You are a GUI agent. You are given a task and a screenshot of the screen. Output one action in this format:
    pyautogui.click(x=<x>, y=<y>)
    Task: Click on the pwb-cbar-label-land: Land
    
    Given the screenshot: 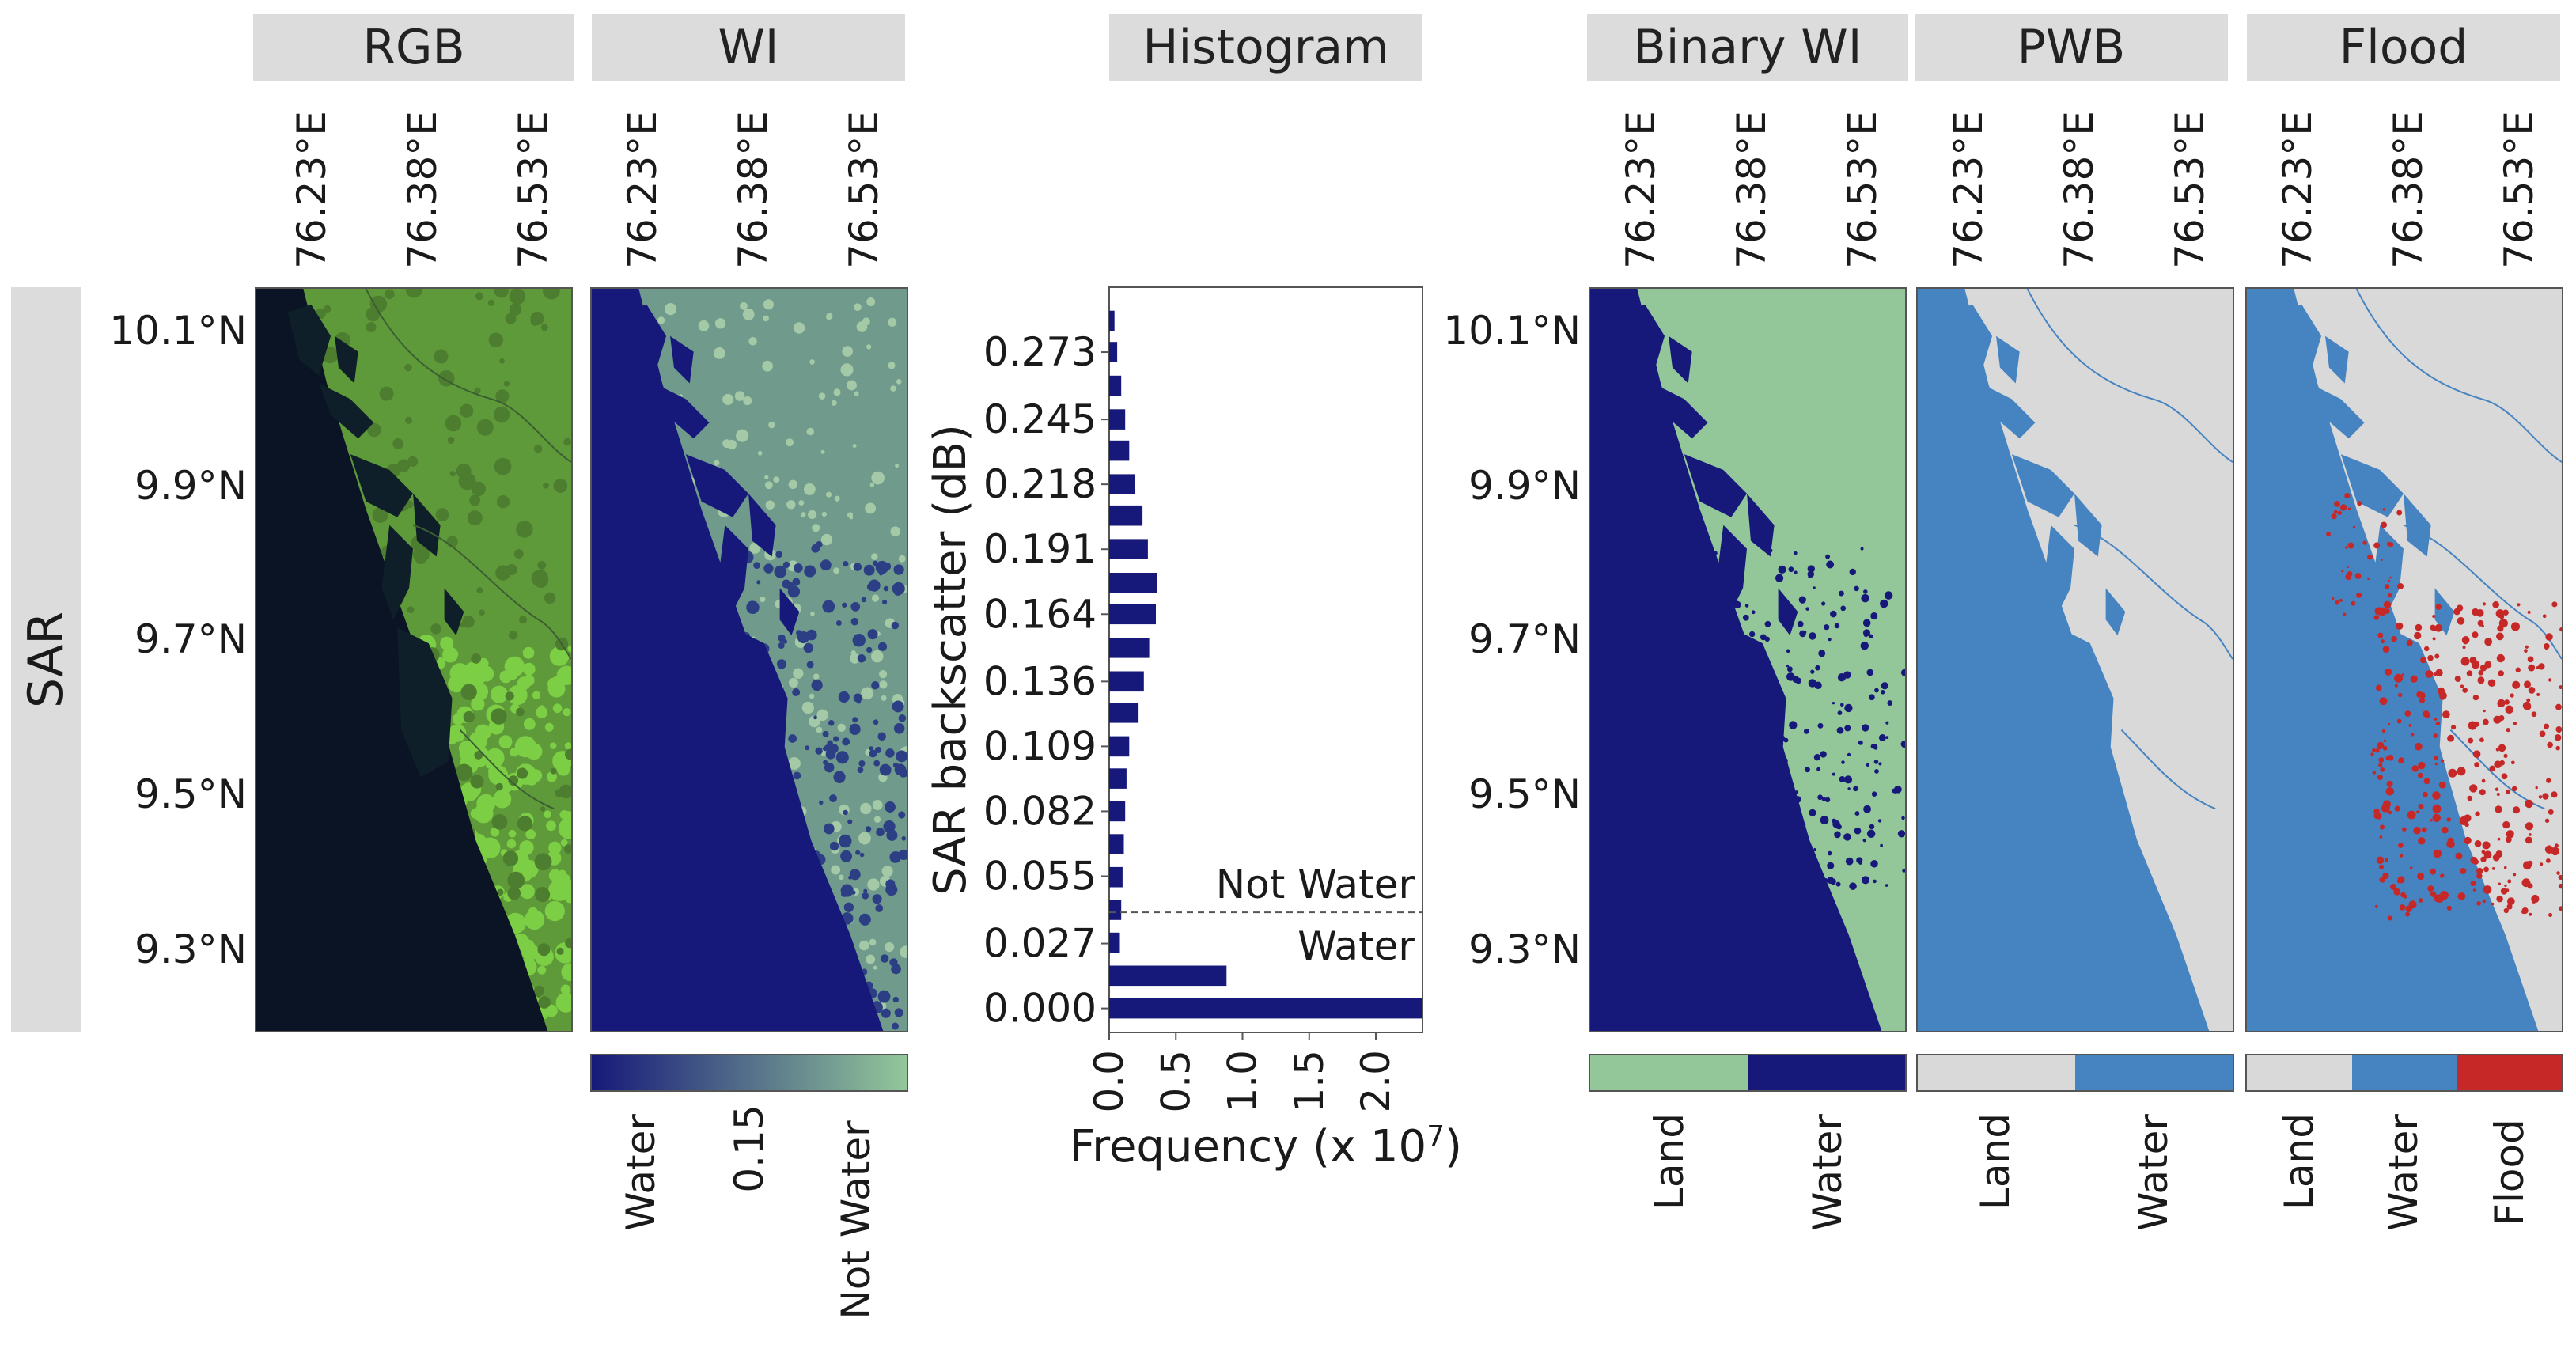 What is the action you would take?
    pyautogui.click(x=1995, y=1161)
    